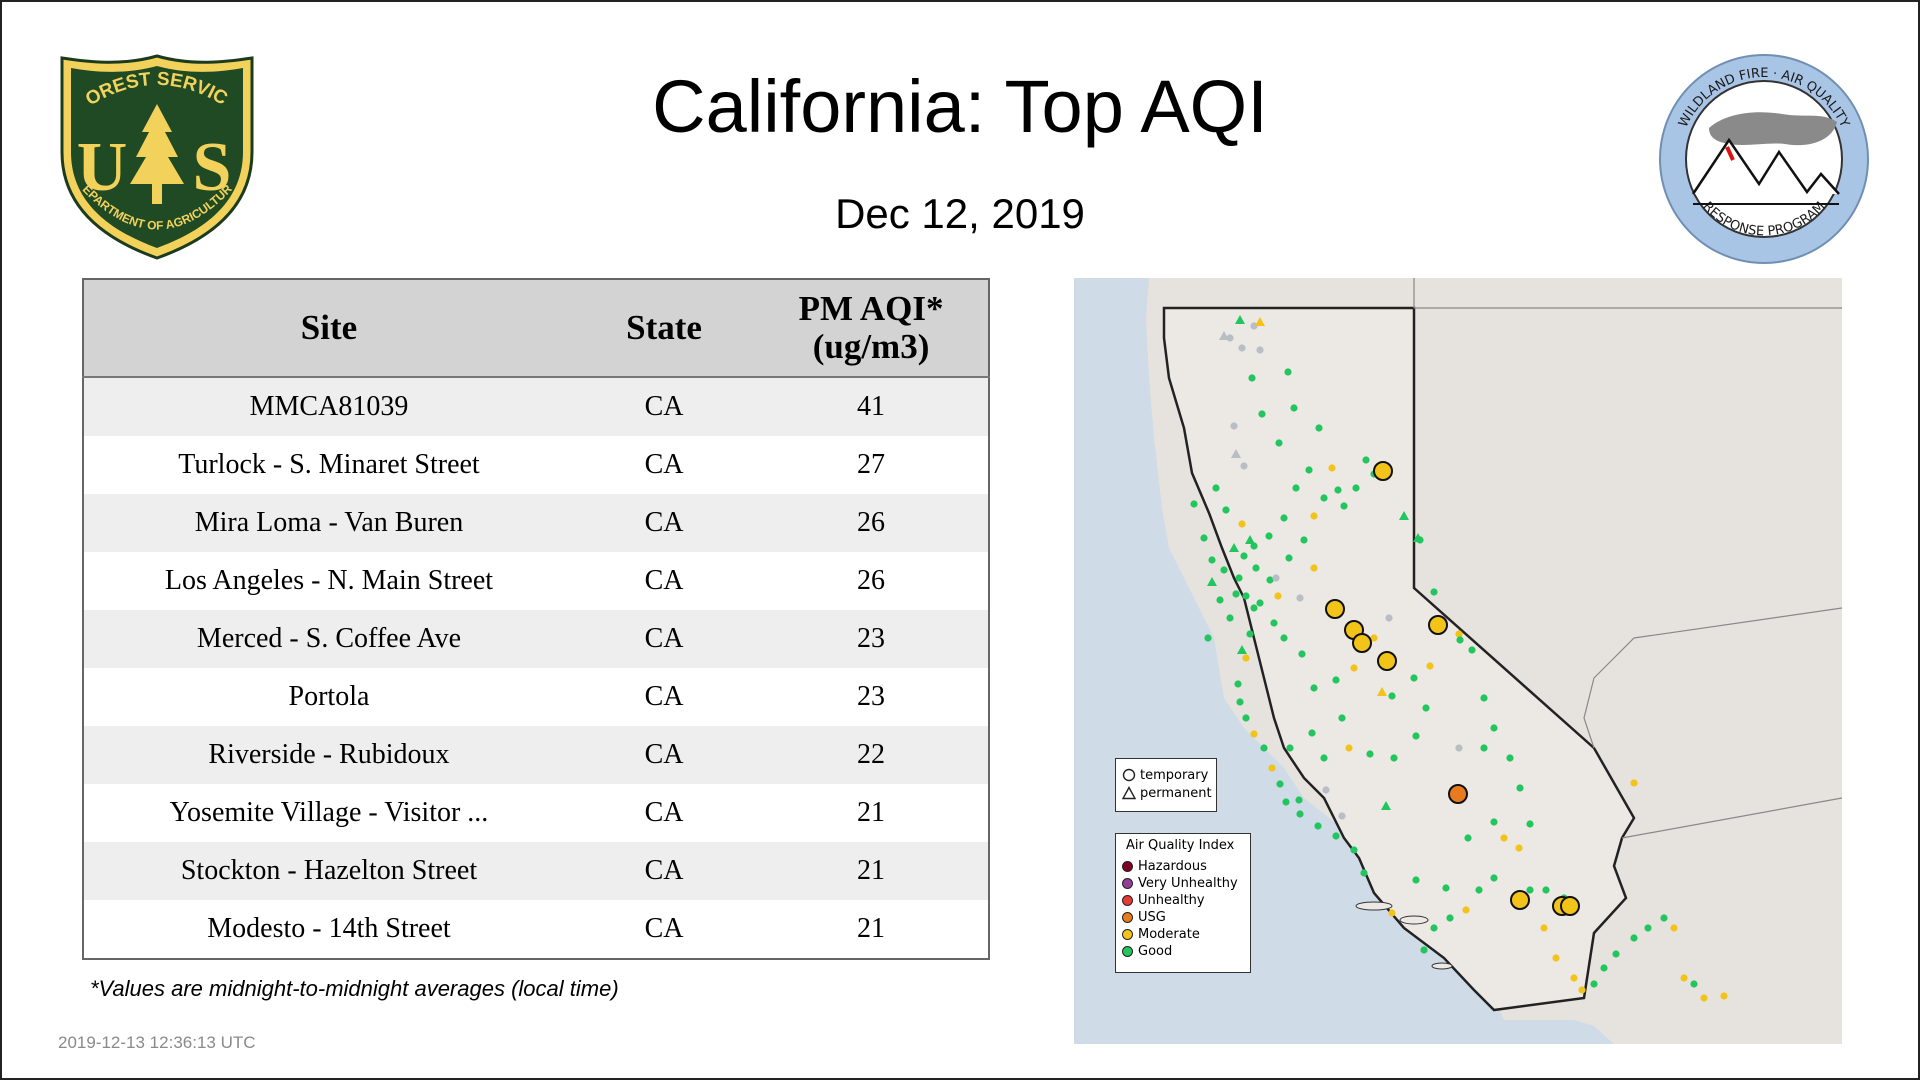 This screenshot has height=1080, width=1920. I want to click on top-site-marker, so click(1438, 625).